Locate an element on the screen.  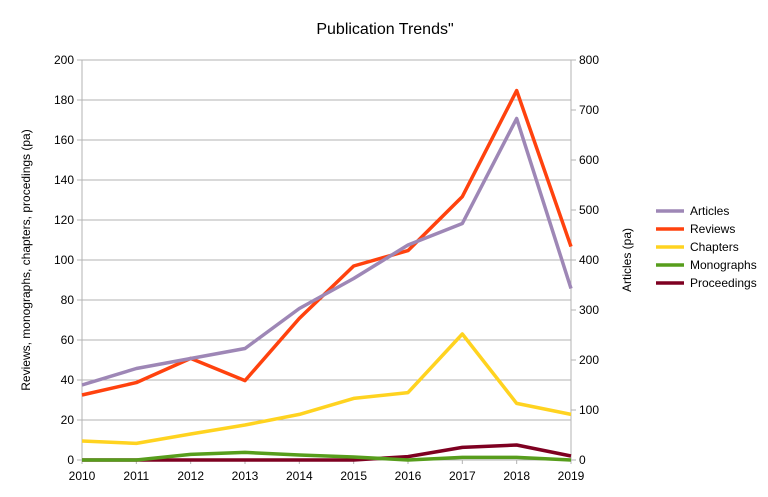
series-line-monographs is located at coordinates (327, 456).